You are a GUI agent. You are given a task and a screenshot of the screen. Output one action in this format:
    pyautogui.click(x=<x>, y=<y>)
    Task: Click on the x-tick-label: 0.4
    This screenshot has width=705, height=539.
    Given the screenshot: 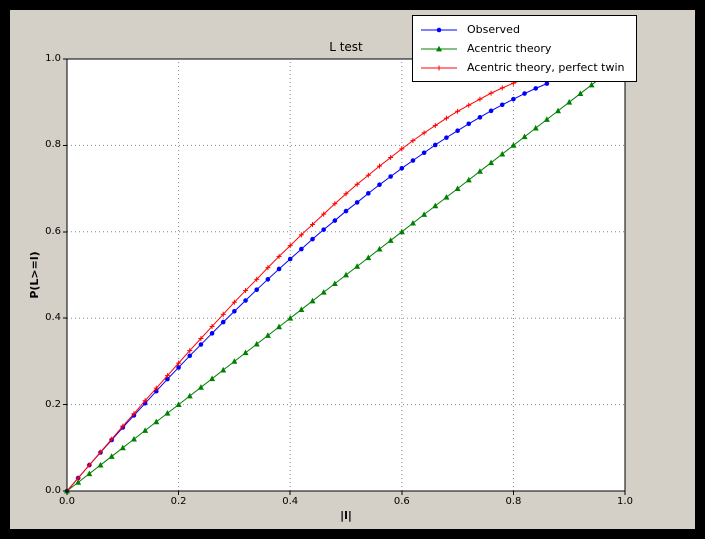 What is the action you would take?
    pyautogui.click(x=290, y=501)
    